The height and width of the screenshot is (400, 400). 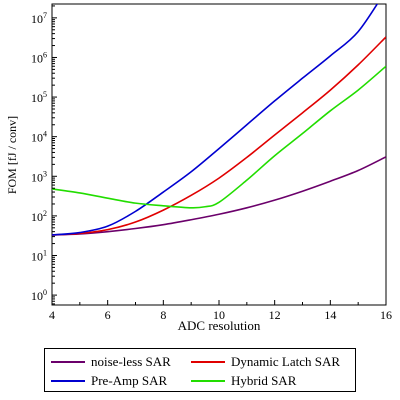 What do you see at coordinates (330, 315) in the screenshot?
I see `x-tick-label: 14` at bounding box center [330, 315].